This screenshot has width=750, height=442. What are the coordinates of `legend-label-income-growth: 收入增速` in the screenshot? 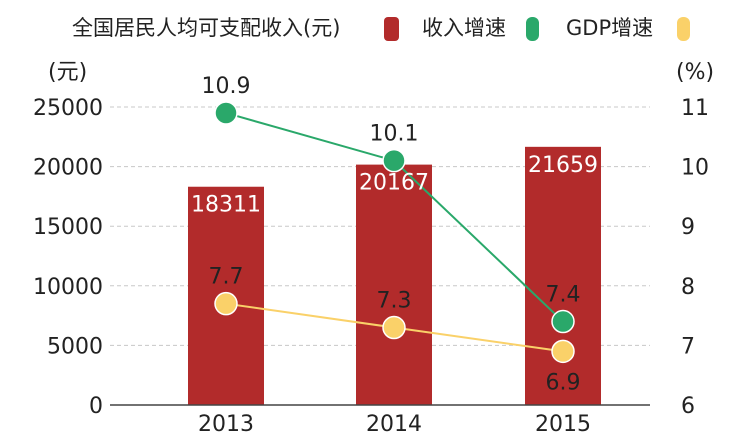 It's located at (464, 28).